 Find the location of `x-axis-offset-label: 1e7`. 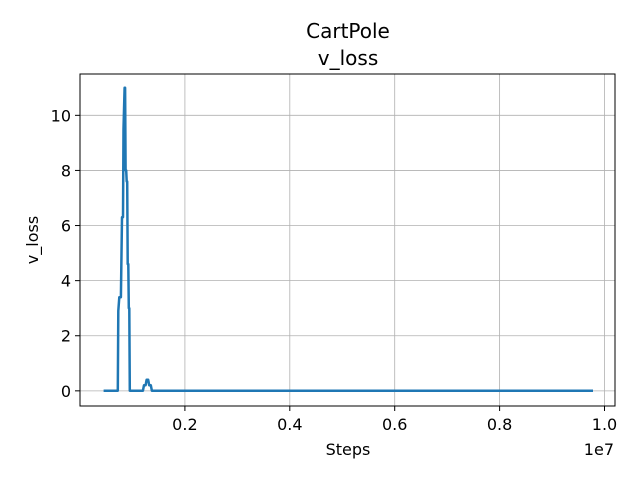

x-axis-offset-label: 1e7 is located at coordinates (599, 449).